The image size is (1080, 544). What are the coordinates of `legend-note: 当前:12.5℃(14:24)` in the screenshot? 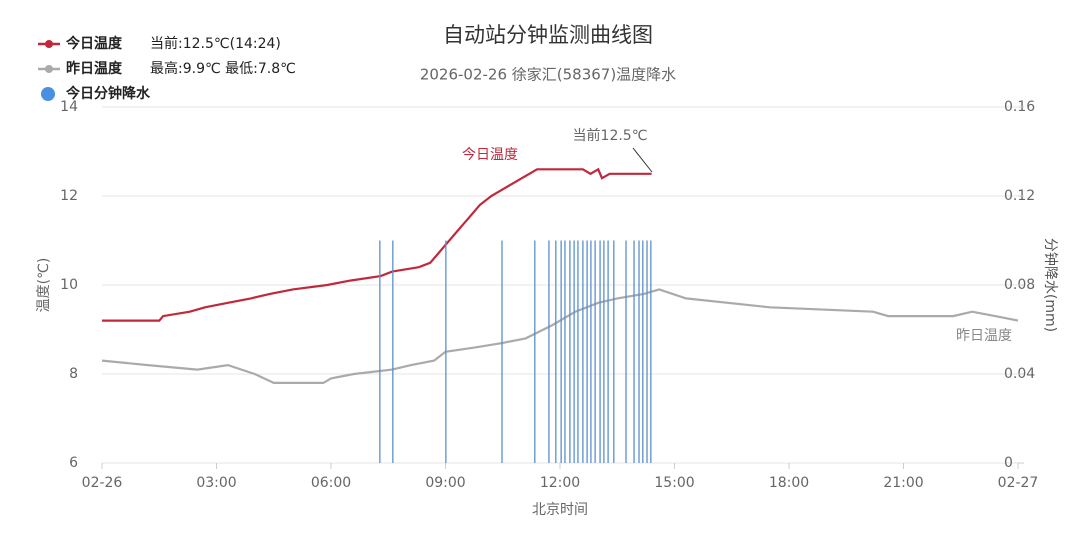 It's located at (215, 43).